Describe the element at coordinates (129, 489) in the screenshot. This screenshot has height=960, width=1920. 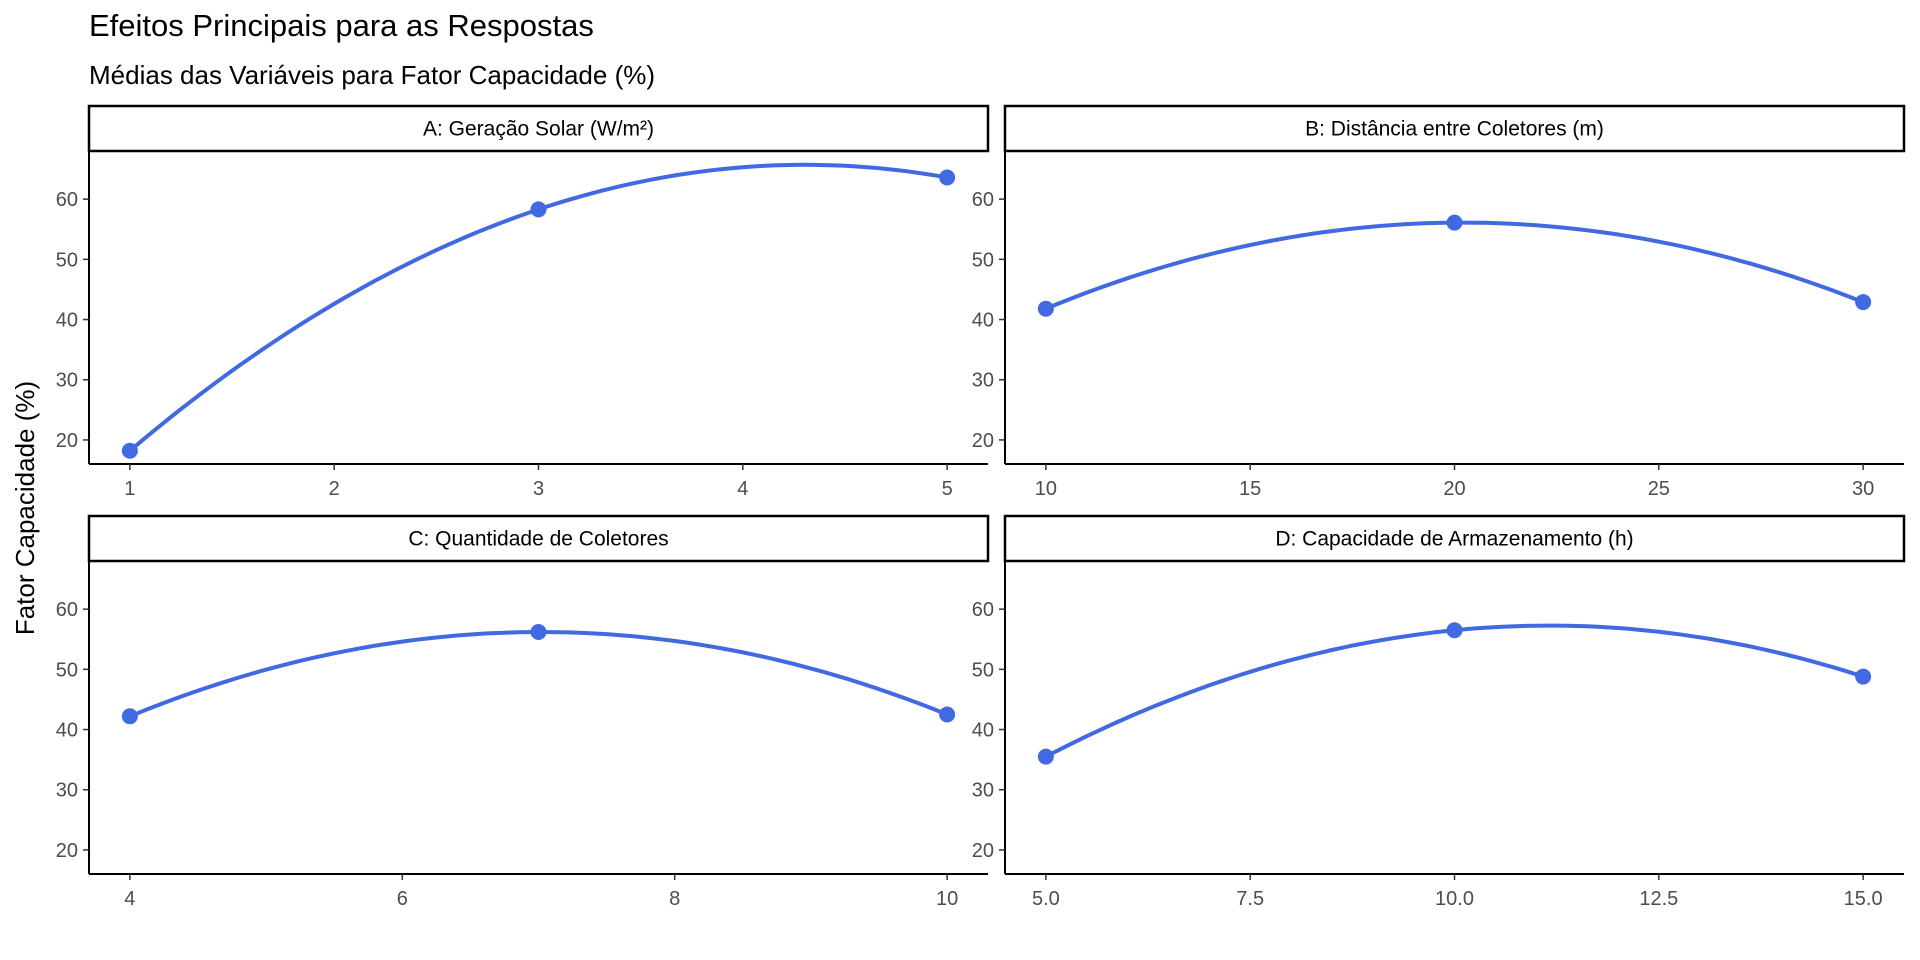
I see `x-tick-label: 1` at that location.